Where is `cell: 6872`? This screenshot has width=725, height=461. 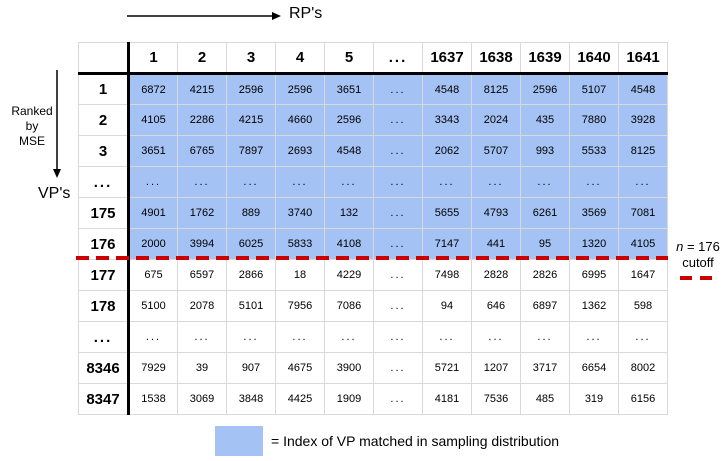 cell: 6872 is located at coordinates (153, 89).